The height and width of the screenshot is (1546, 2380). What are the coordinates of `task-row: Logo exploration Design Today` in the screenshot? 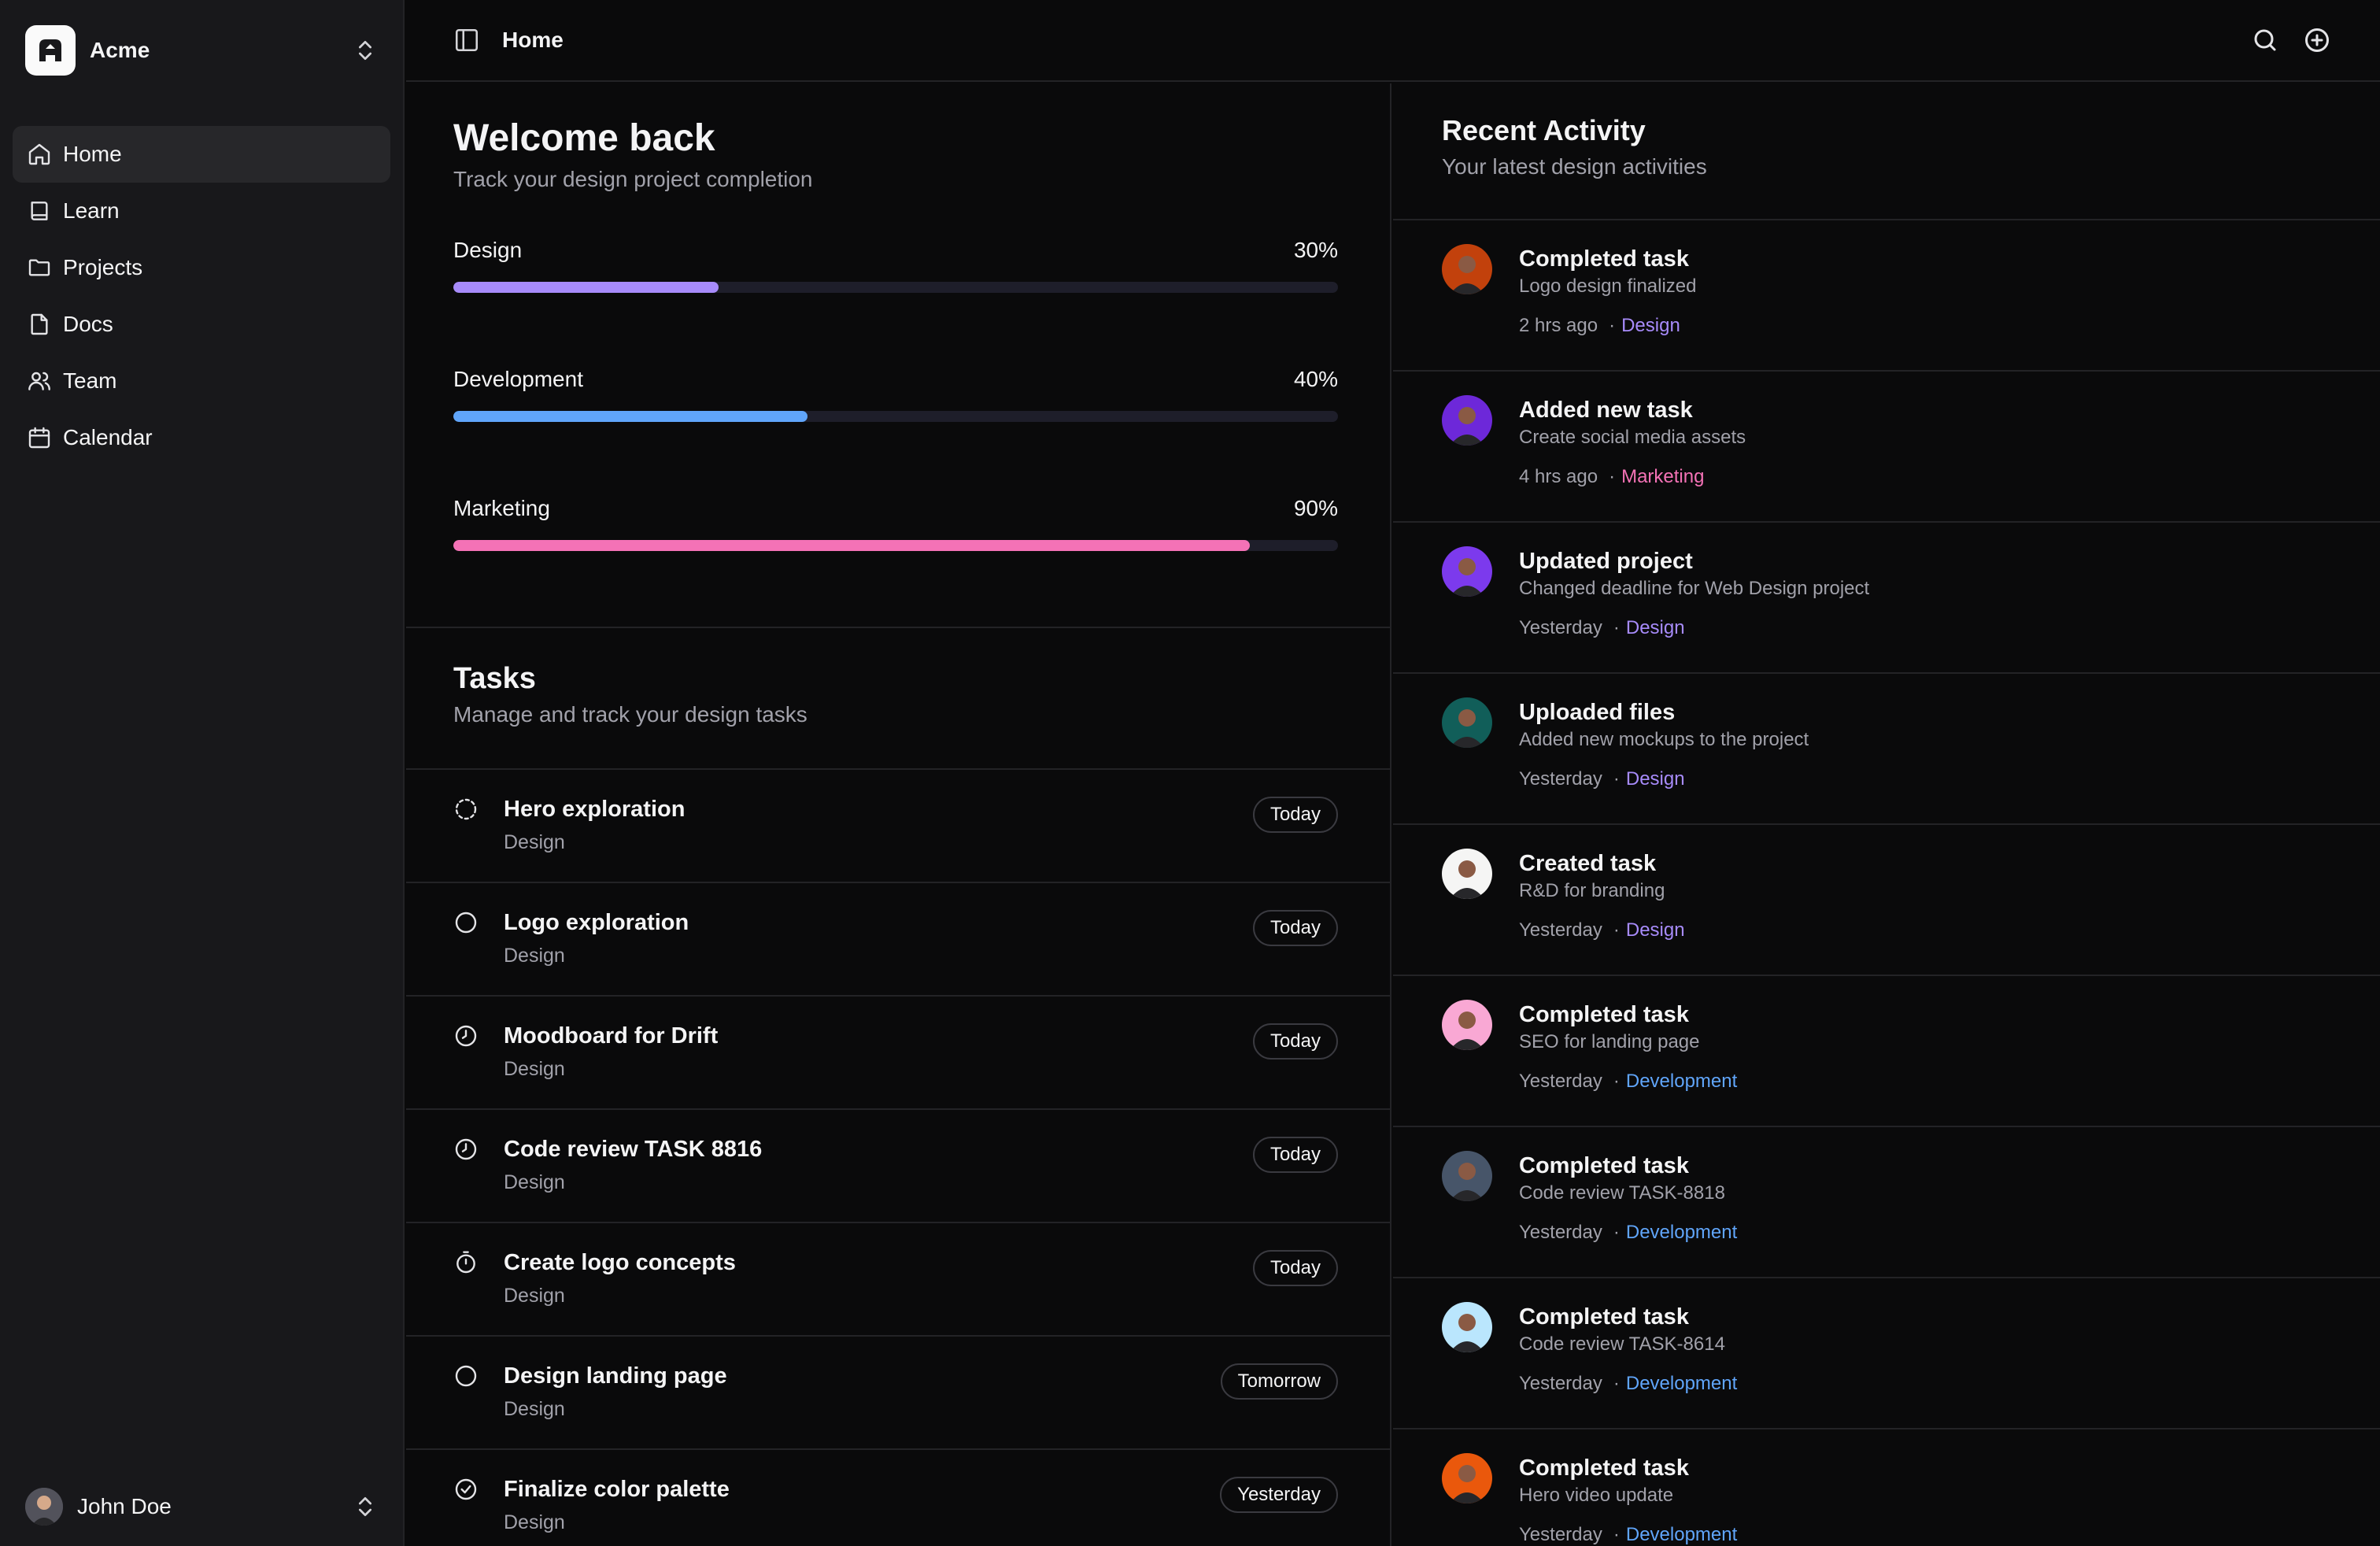 It's located at (898, 940).